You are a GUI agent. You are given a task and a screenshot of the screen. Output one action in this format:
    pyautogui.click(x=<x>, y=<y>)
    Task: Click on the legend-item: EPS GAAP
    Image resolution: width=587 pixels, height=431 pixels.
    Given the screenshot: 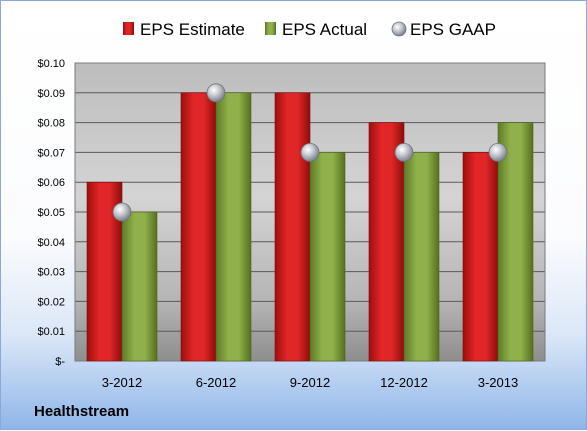 What is the action you would take?
    pyautogui.click(x=443, y=29)
    